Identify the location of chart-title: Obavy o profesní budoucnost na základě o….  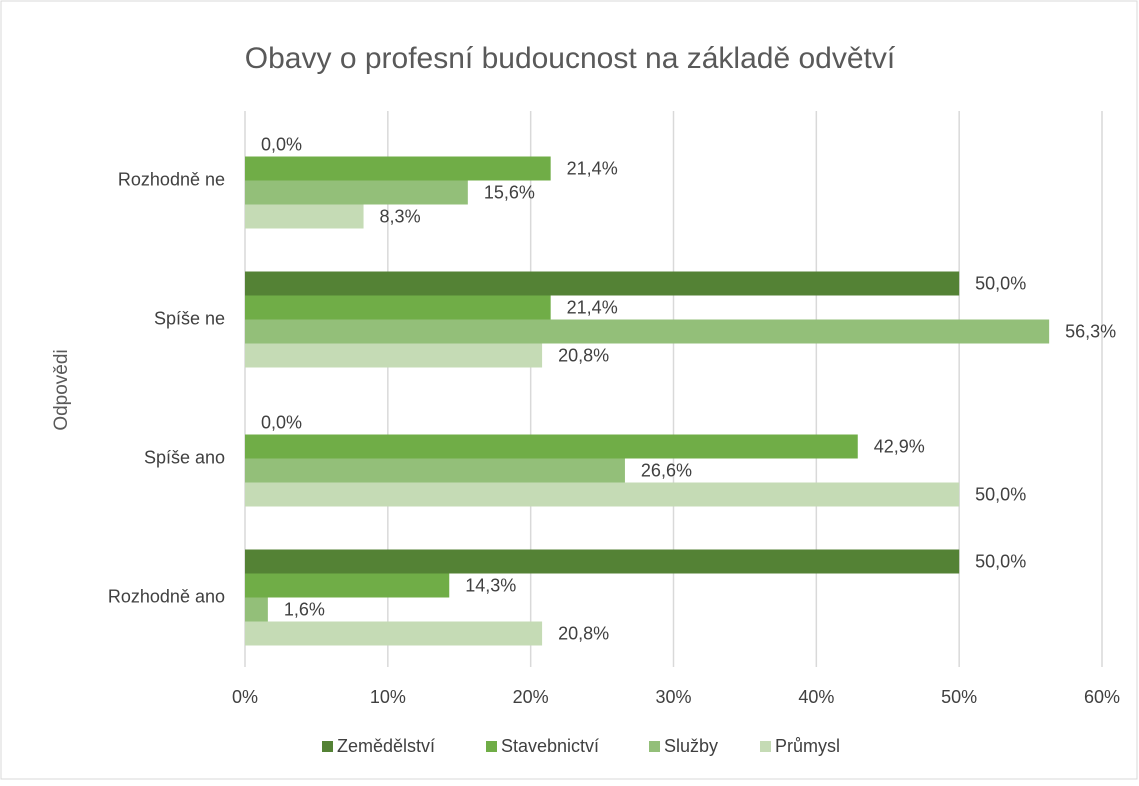
(570, 58).